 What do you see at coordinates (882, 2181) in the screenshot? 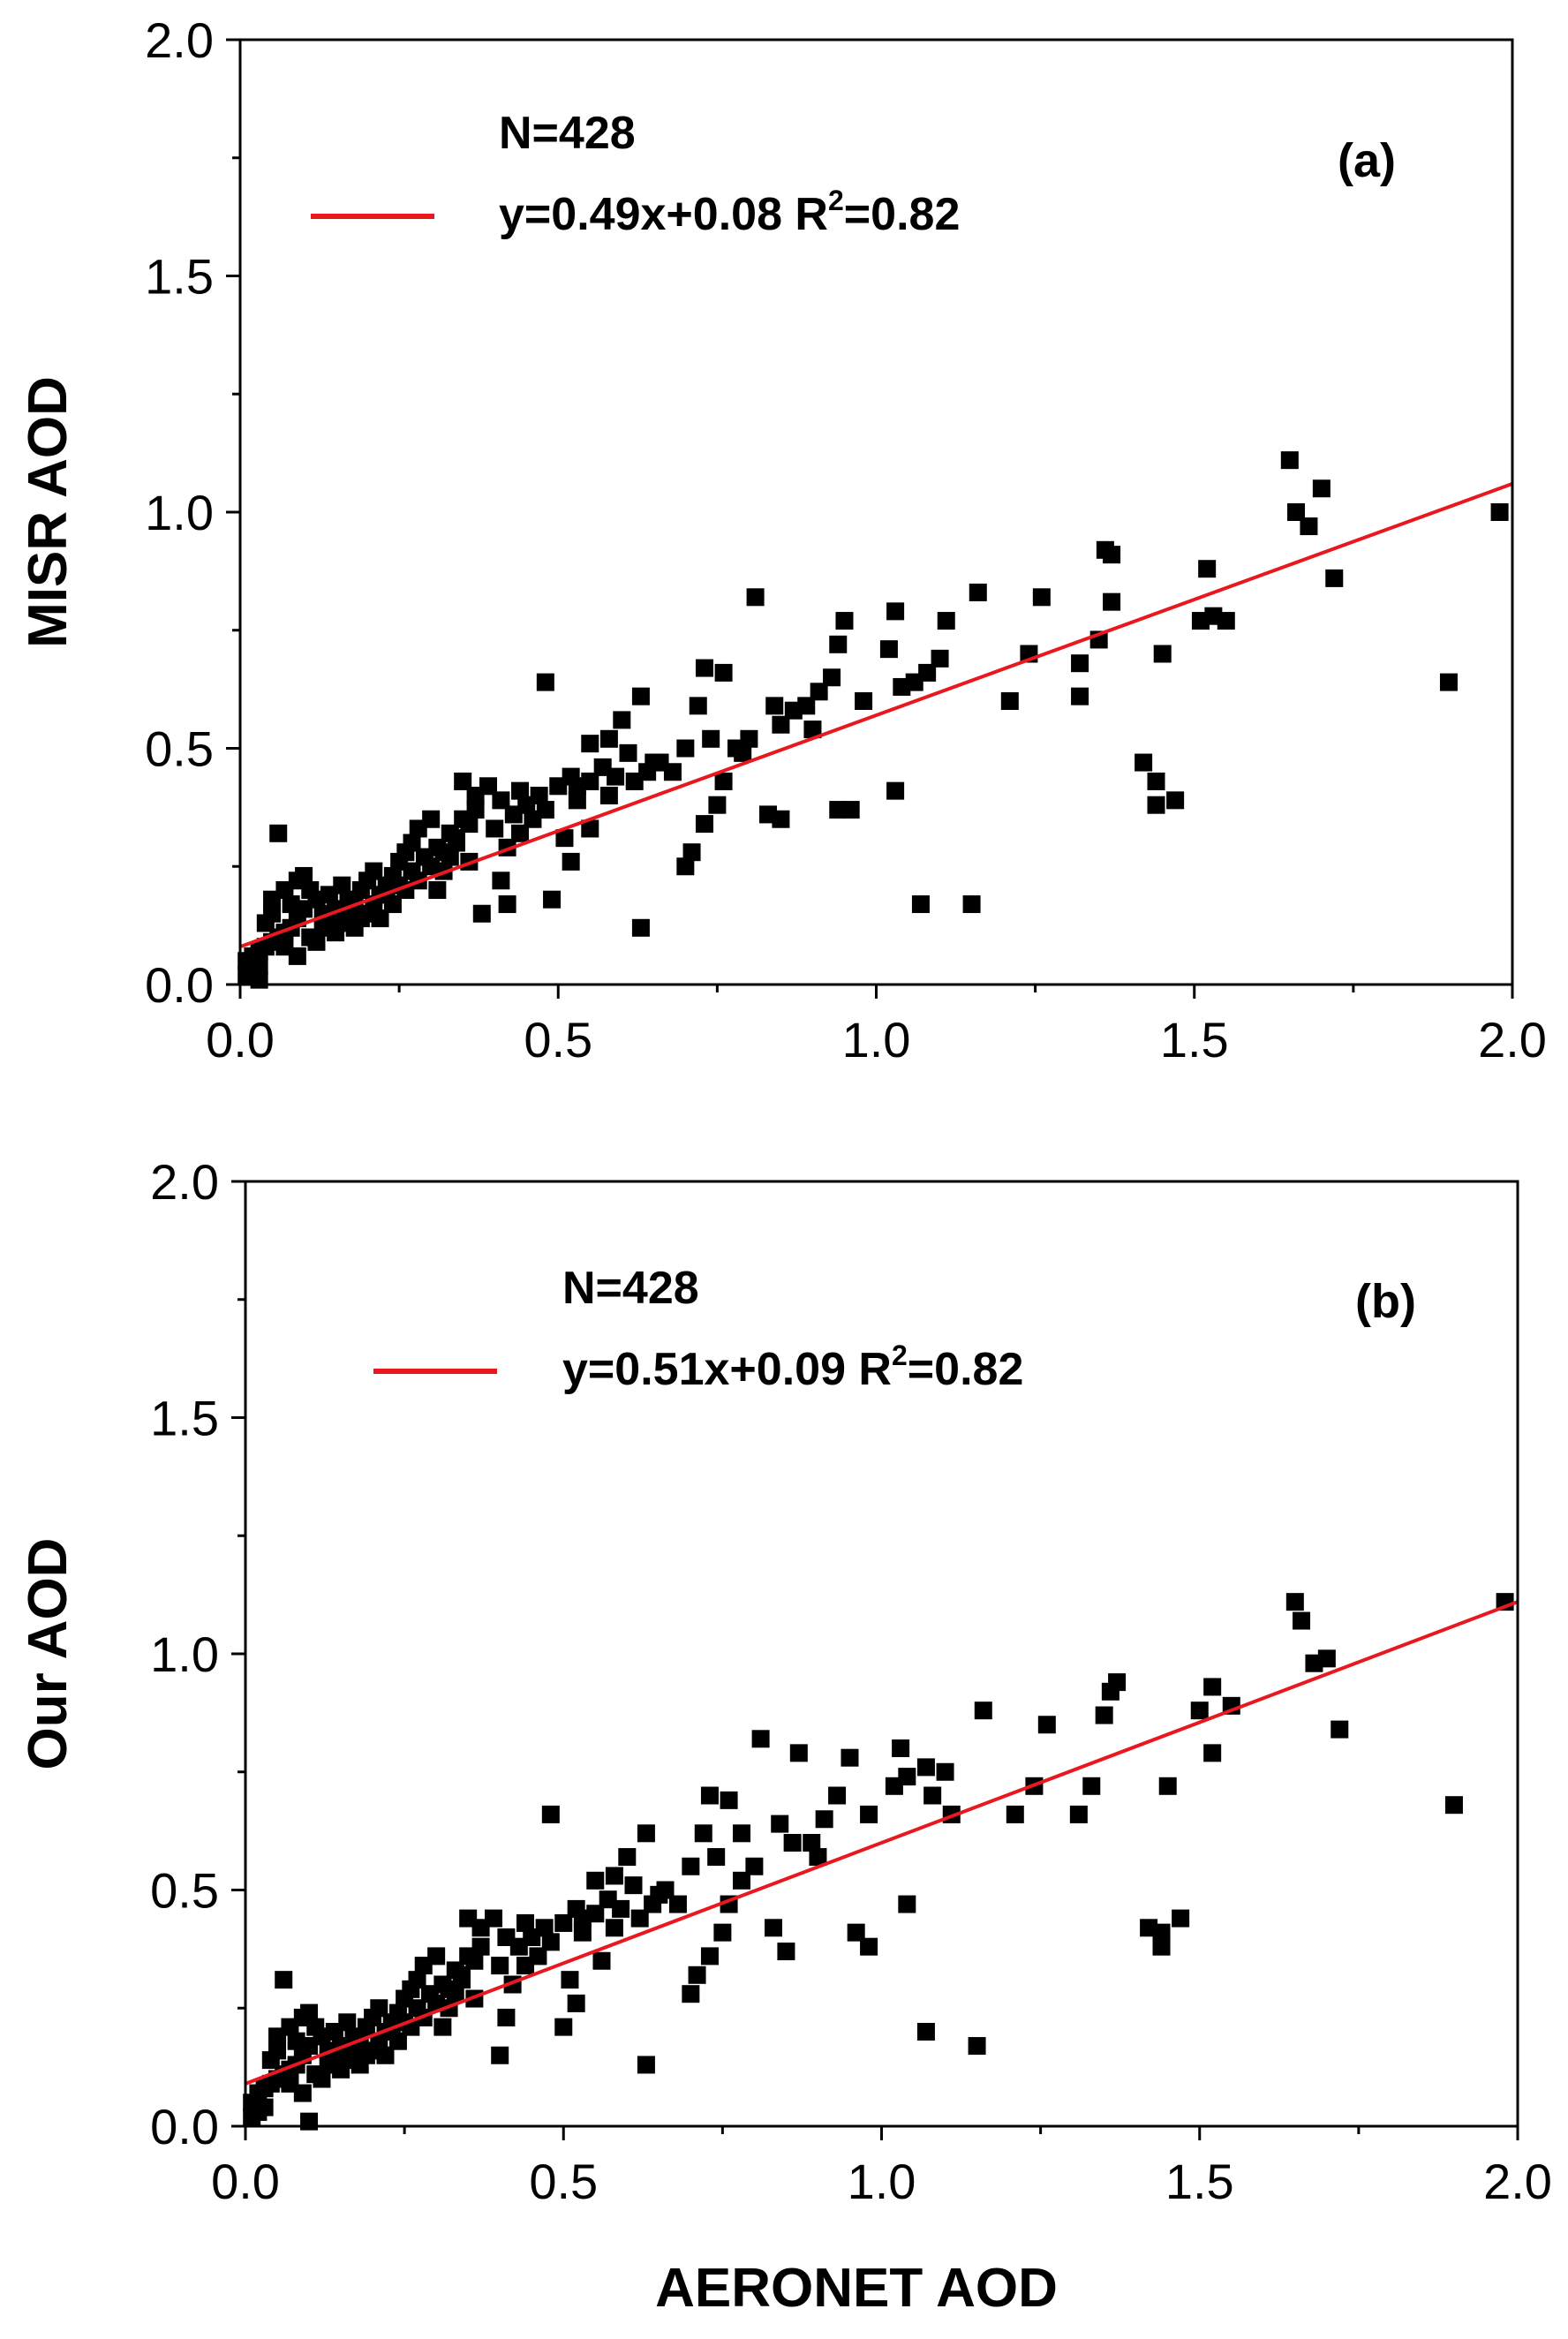
I see `x-tick-label-b: 1.0` at bounding box center [882, 2181].